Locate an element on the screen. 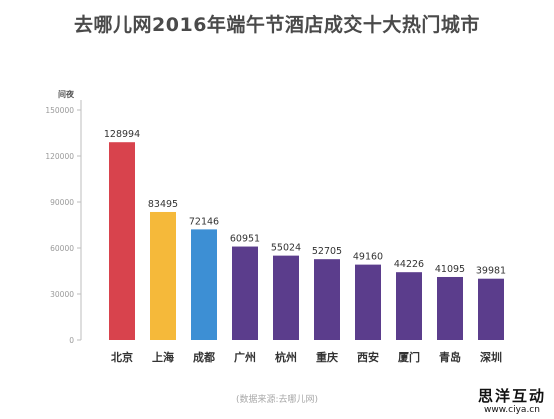 This screenshot has height=419, width=554. x-tick-label: 广州 is located at coordinates (245, 357).